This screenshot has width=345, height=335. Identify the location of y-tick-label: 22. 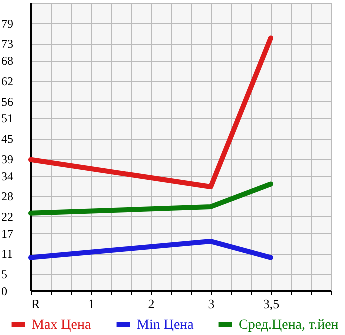
(8, 217).